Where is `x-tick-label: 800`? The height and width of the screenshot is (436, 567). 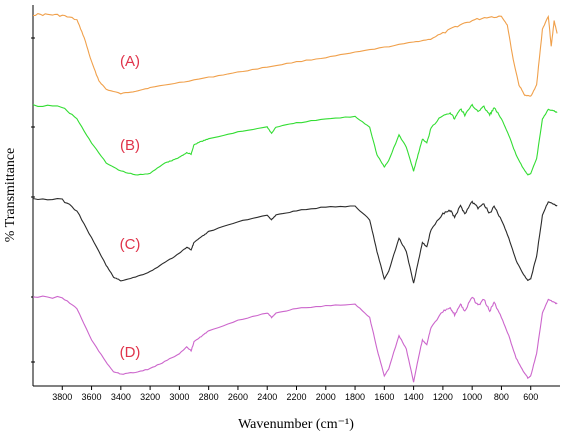
x-tick-label: 800 is located at coordinates (501, 397).